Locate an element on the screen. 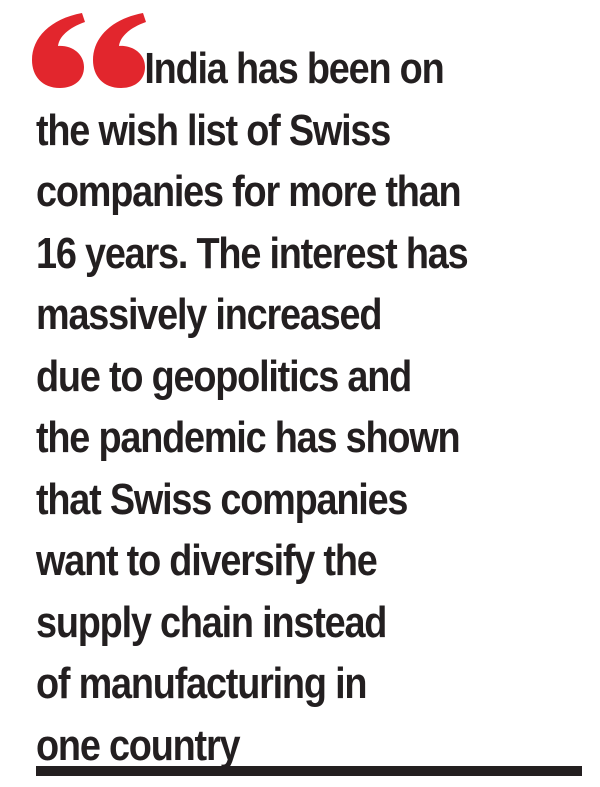 The image size is (600, 787). quote-line: want to diversify the is located at coordinates (207, 560).